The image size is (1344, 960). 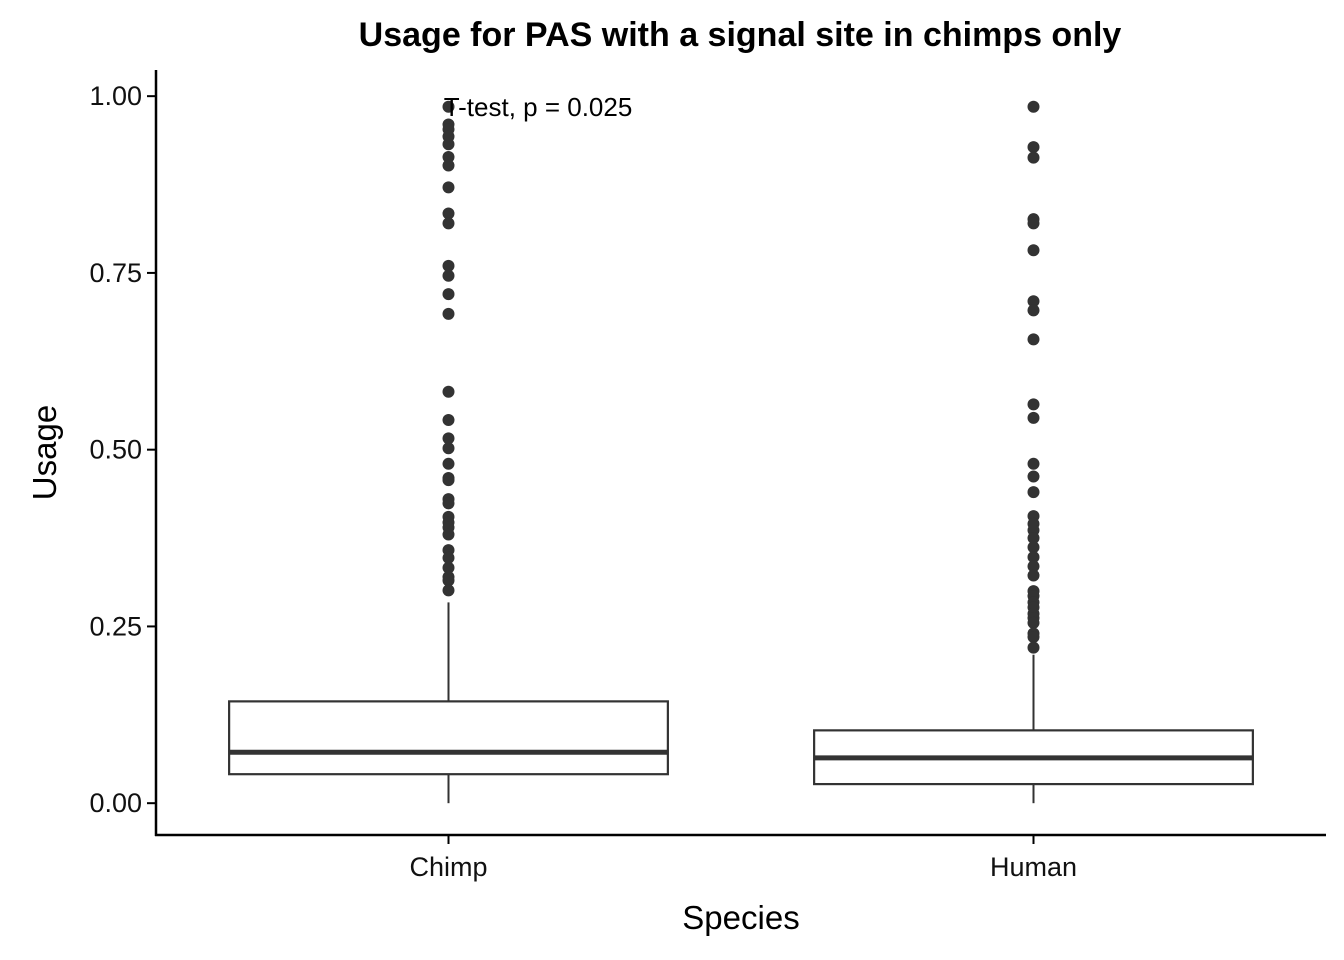 What do you see at coordinates (115, 450) in the screenshot?
I see `y-tick-label: 0.50` at bounding box center [115, 450].